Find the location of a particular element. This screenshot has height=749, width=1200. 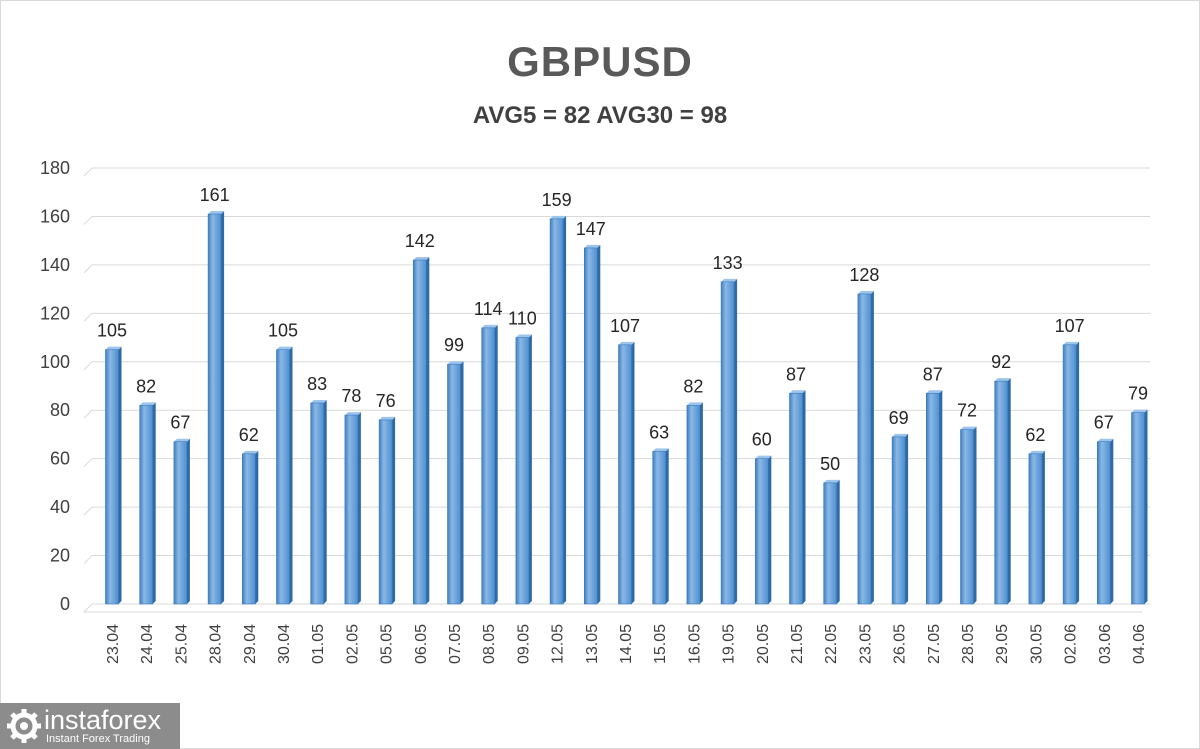

data-label: 159 is located at coordinates (557, 200).